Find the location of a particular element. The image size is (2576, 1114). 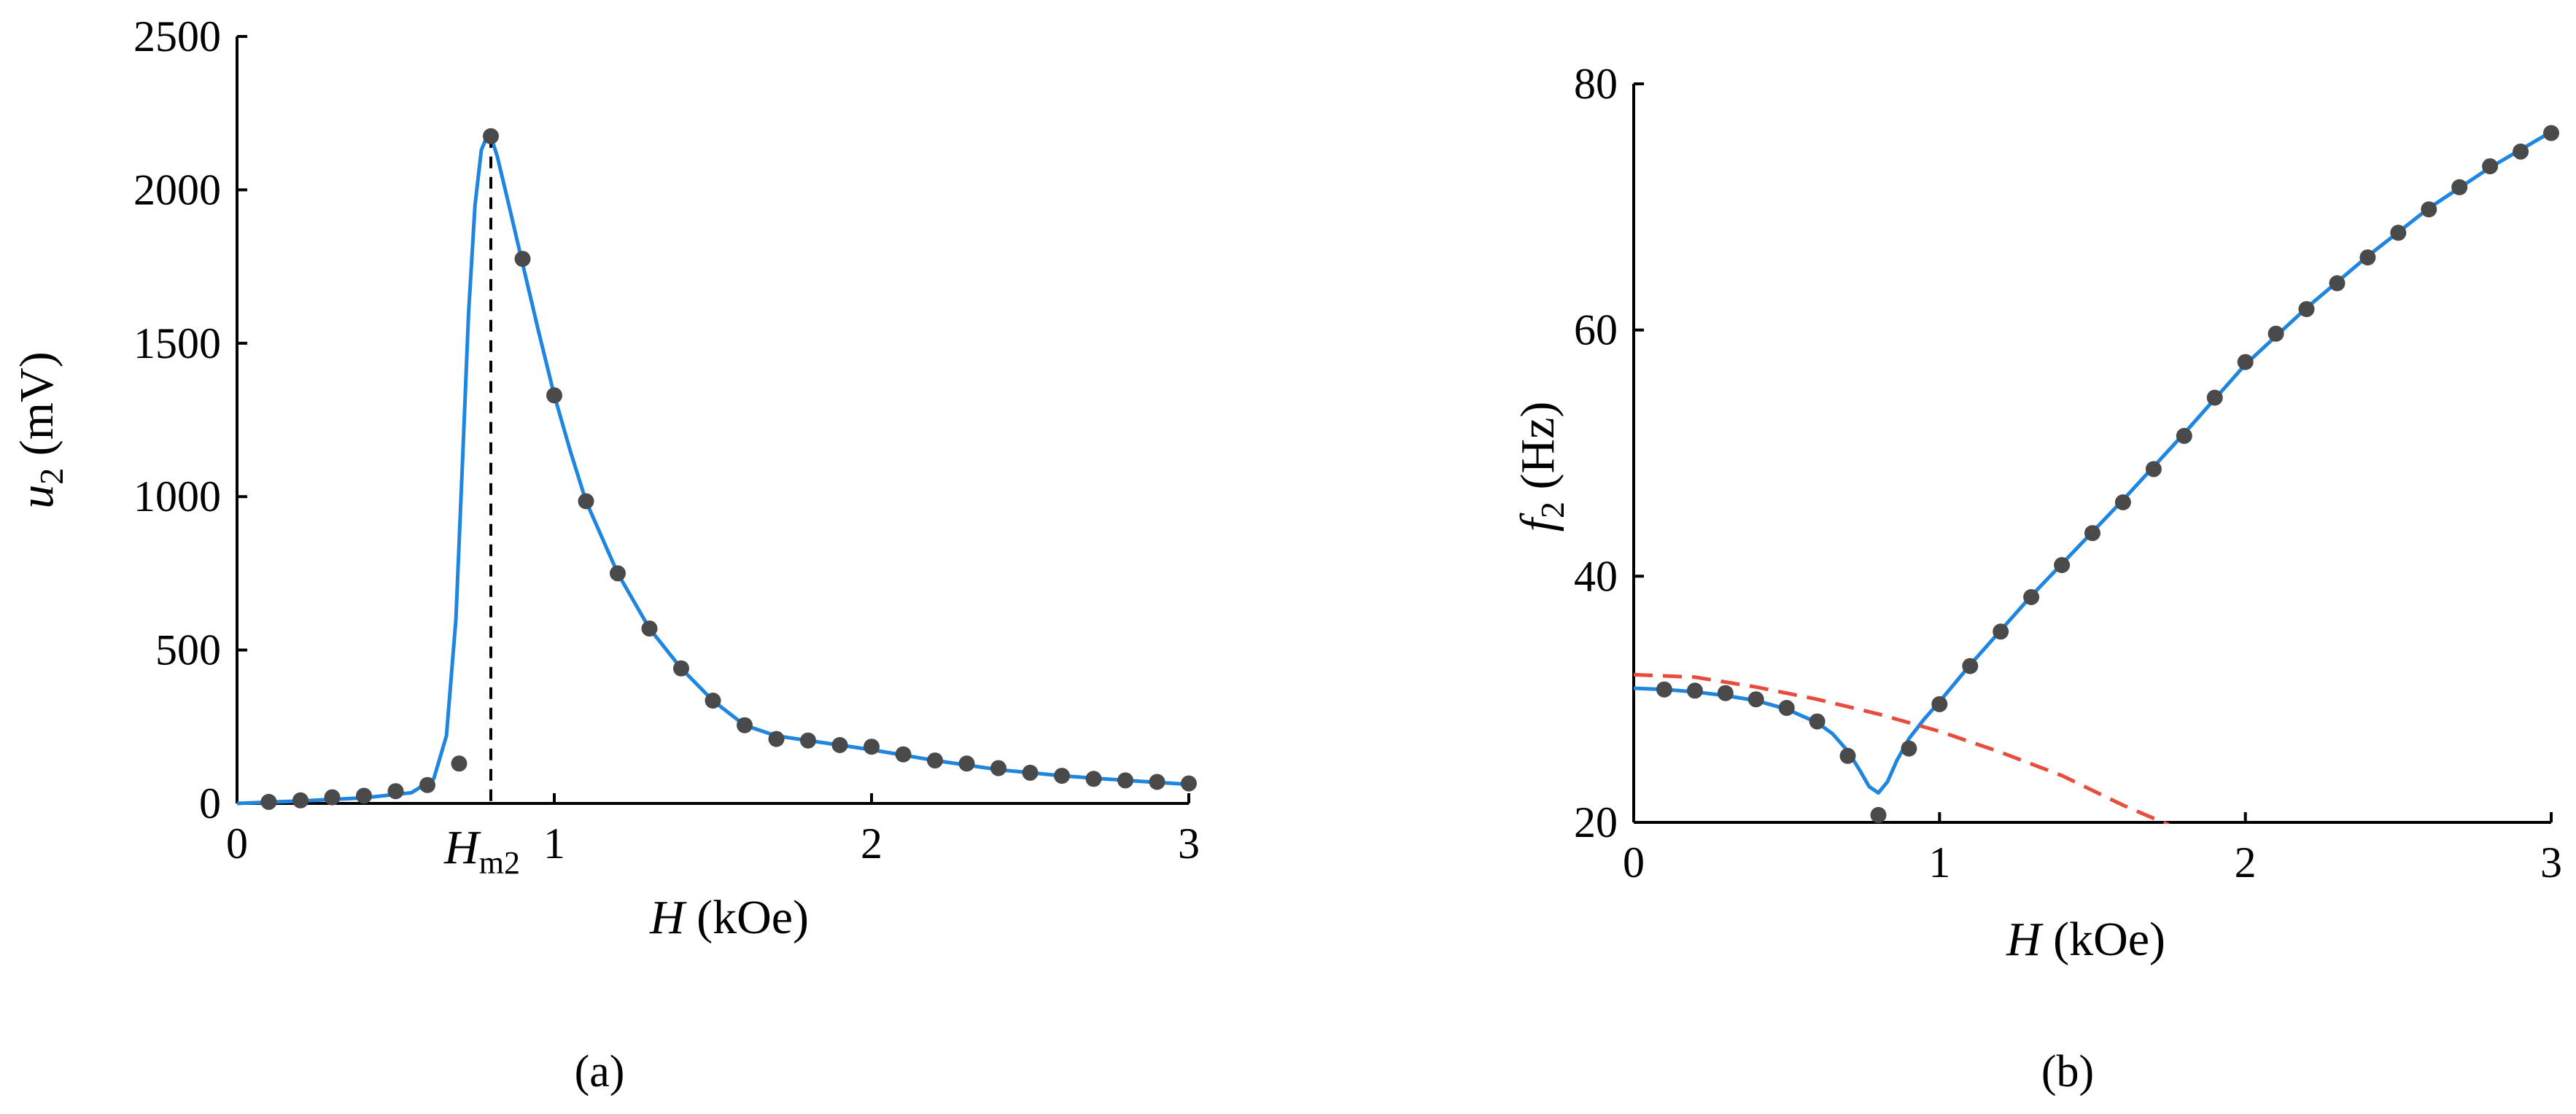

panel-b-x-tick-label: 2 is located at coordinates (2246, 862).